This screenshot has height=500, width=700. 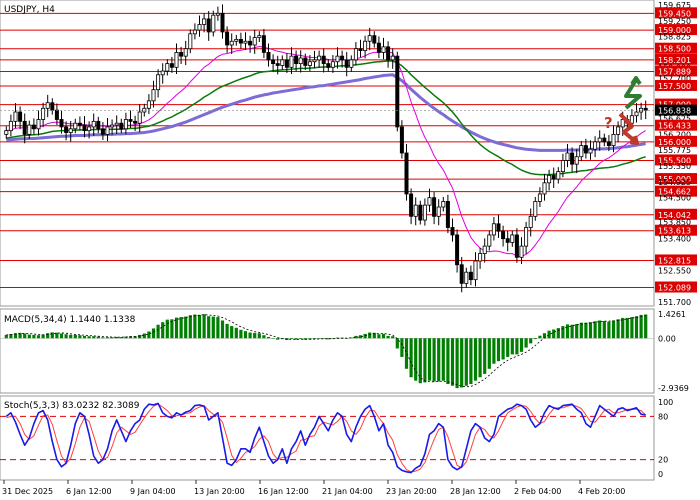 What do you see at coordinates (153, 491) in the screenshot?
I see `time-tick-label: 9 Jan 04:00` at bounding box center [153, 491].